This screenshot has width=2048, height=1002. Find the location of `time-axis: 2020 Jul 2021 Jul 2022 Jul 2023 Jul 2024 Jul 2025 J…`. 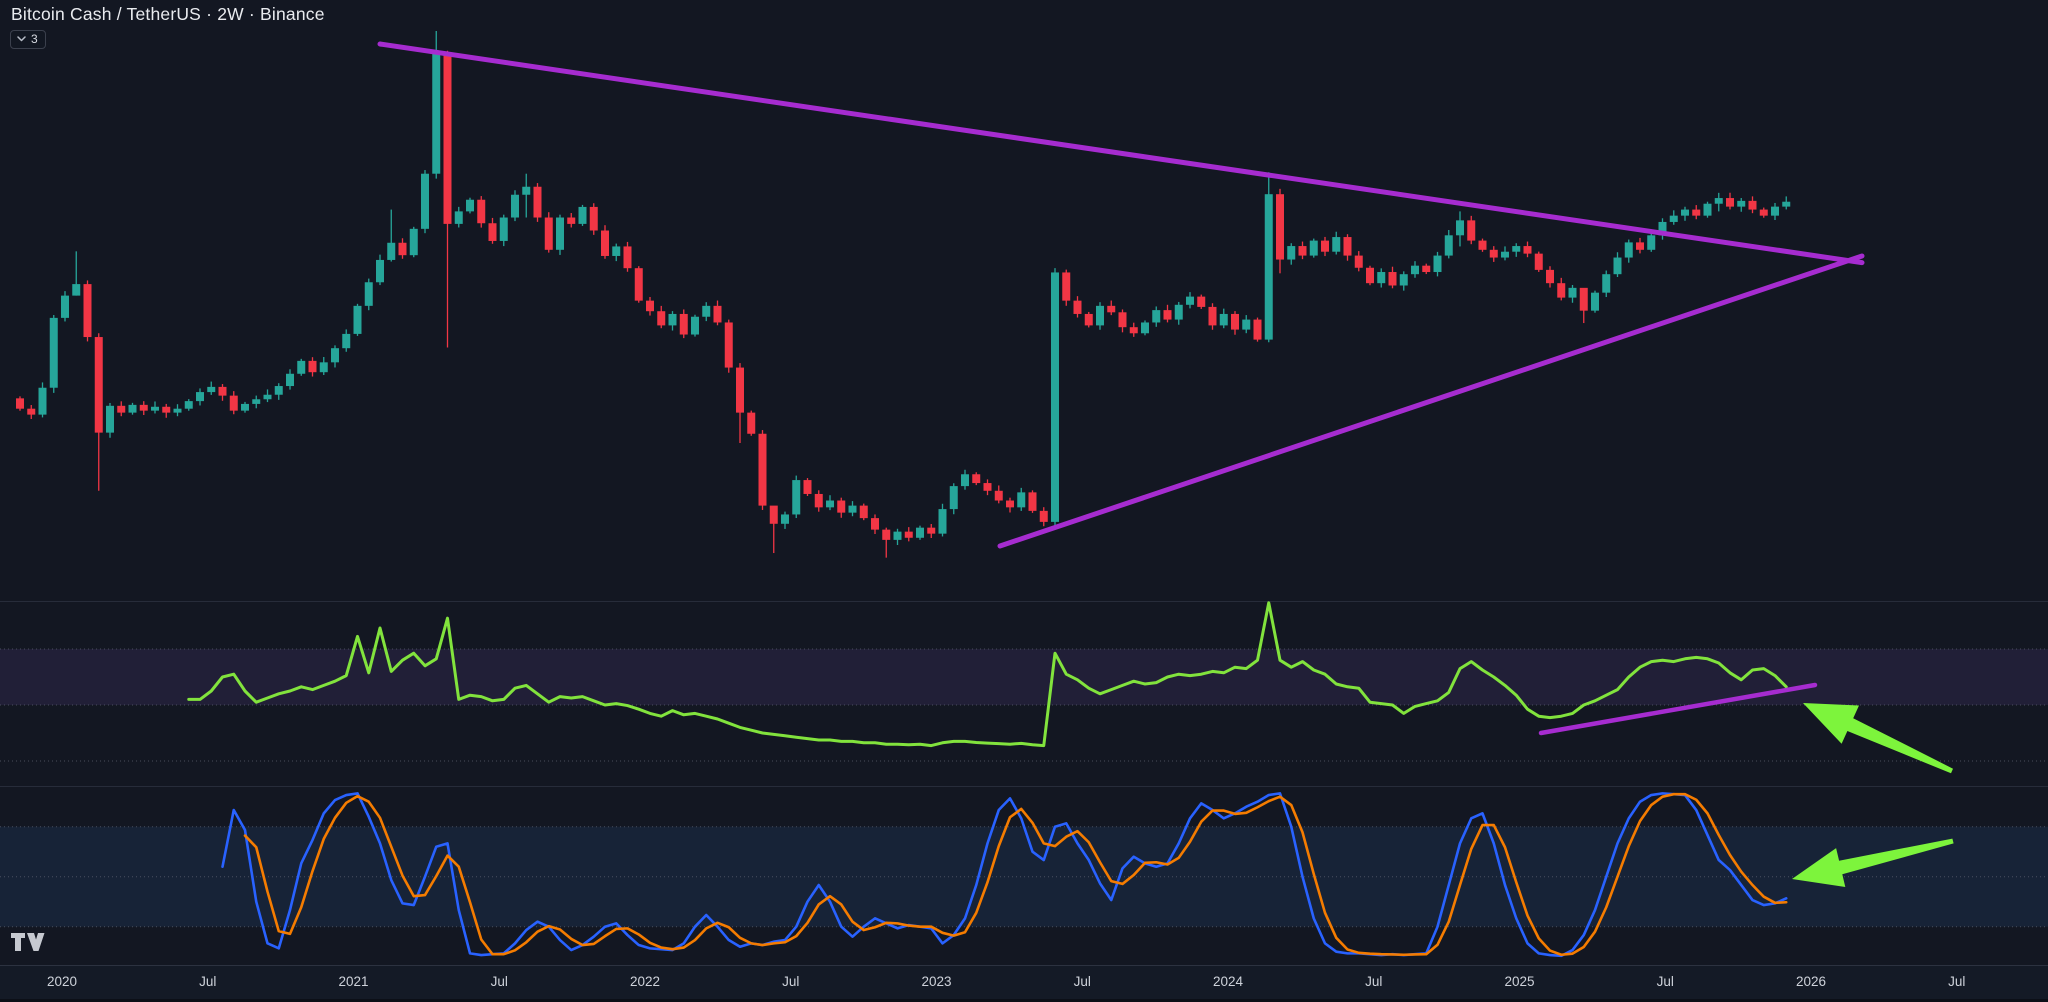

time-axis: 2020 Jul 2021 Jul 2022 Jul 2023 Jul 2024 Jul 2025 J… is located at coordinates (1024, 983).